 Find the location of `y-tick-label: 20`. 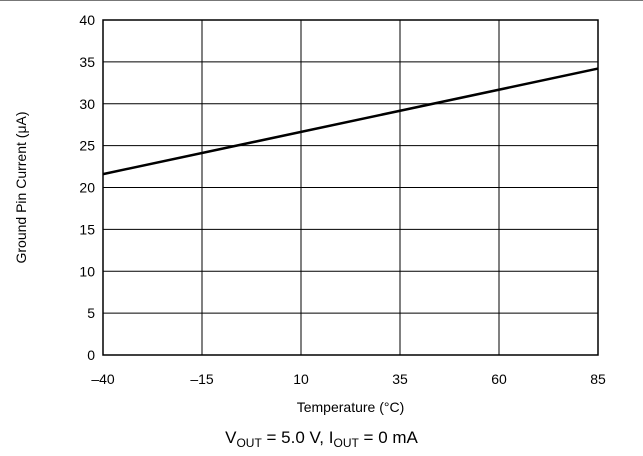

y-tick-label: 20 is located at coordinates (87, 188).